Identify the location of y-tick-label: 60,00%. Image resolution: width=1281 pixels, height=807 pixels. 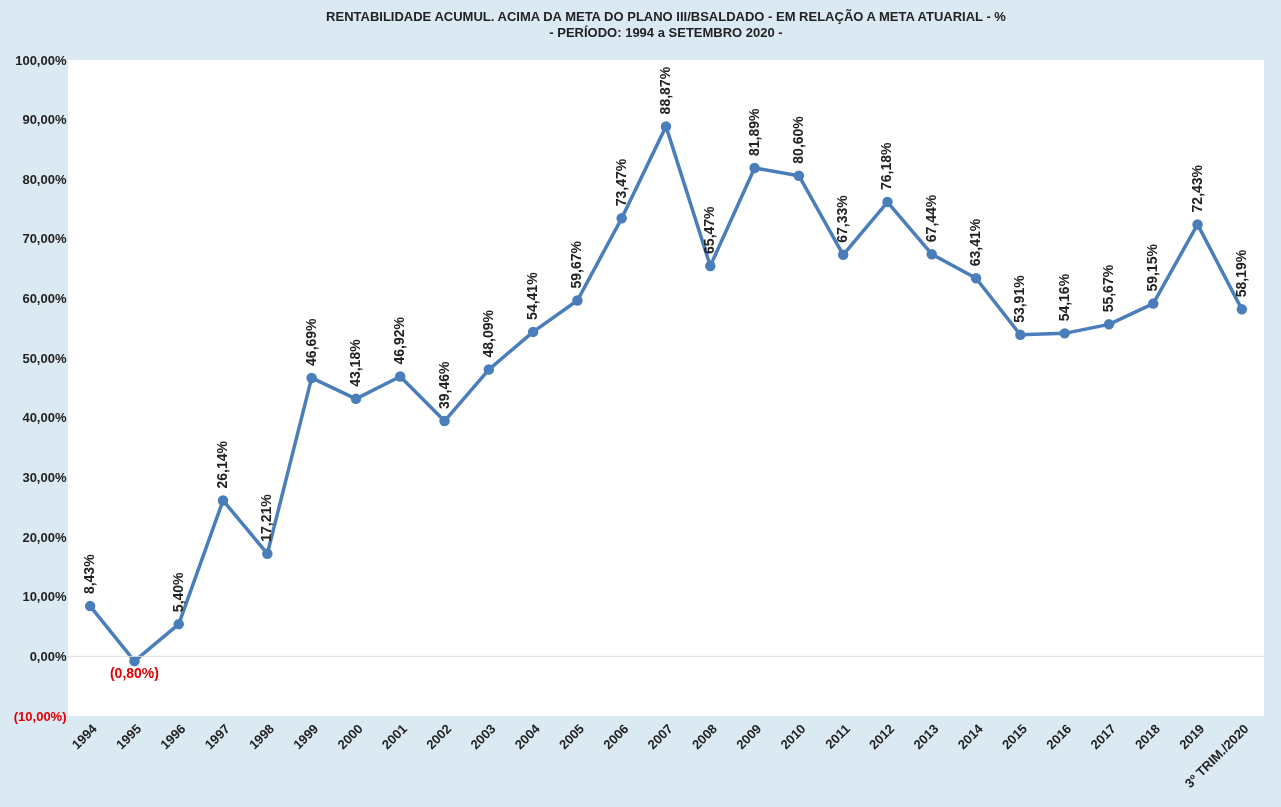
(44, 299).